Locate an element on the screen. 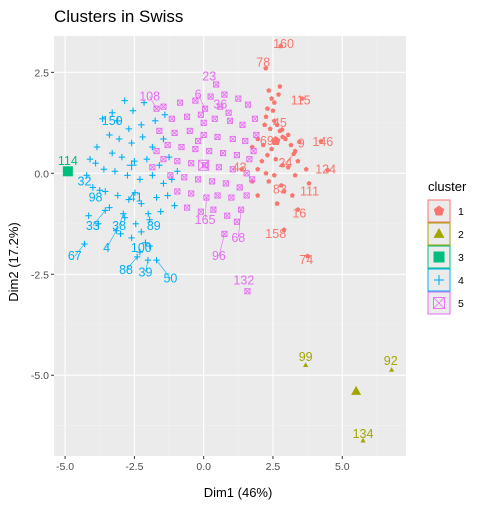 The image size is (485, 507). point-label-115: 115 is located at coordinates (301, 101).